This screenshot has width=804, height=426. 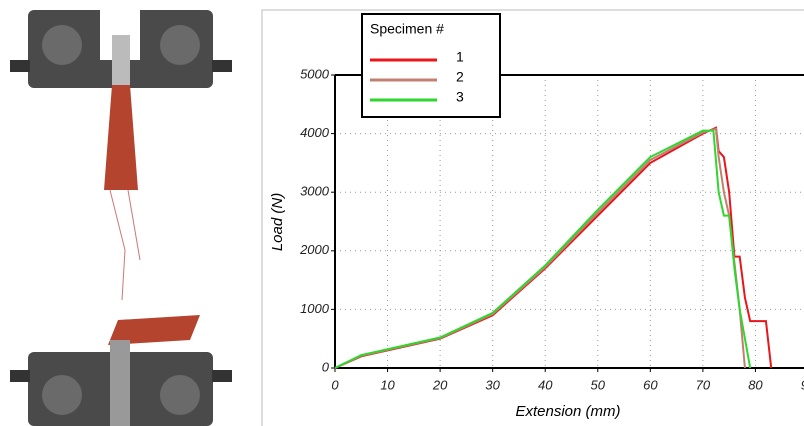 I want to click on x-tick-label: 60, so click(x=650, y=384).